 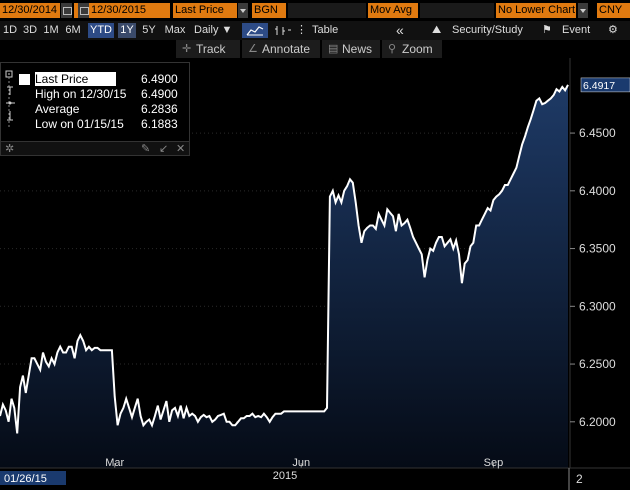 I want to click on legend-low-value: 6.1883, so click(x=159, y=124).